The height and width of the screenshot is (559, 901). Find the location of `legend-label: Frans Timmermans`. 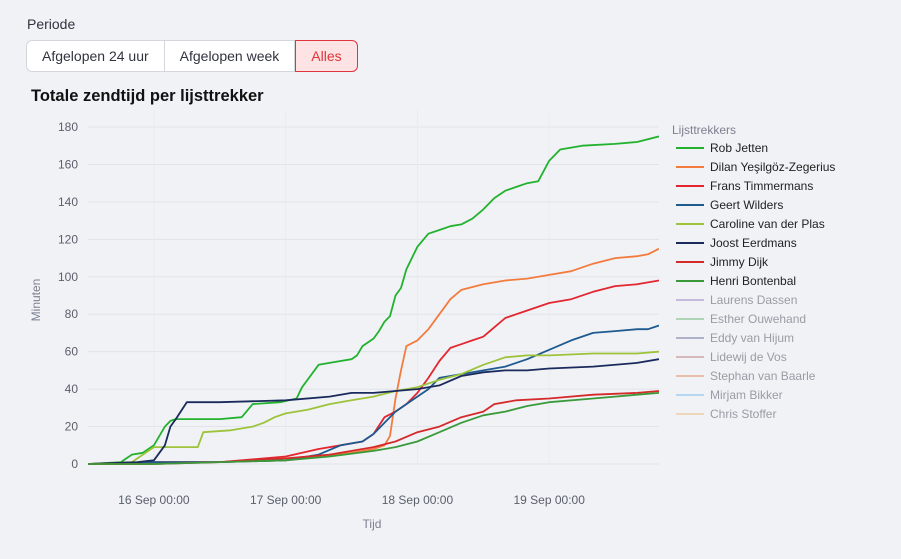

legend-label: Frans Timmermans is located at coordinates (761, 186).